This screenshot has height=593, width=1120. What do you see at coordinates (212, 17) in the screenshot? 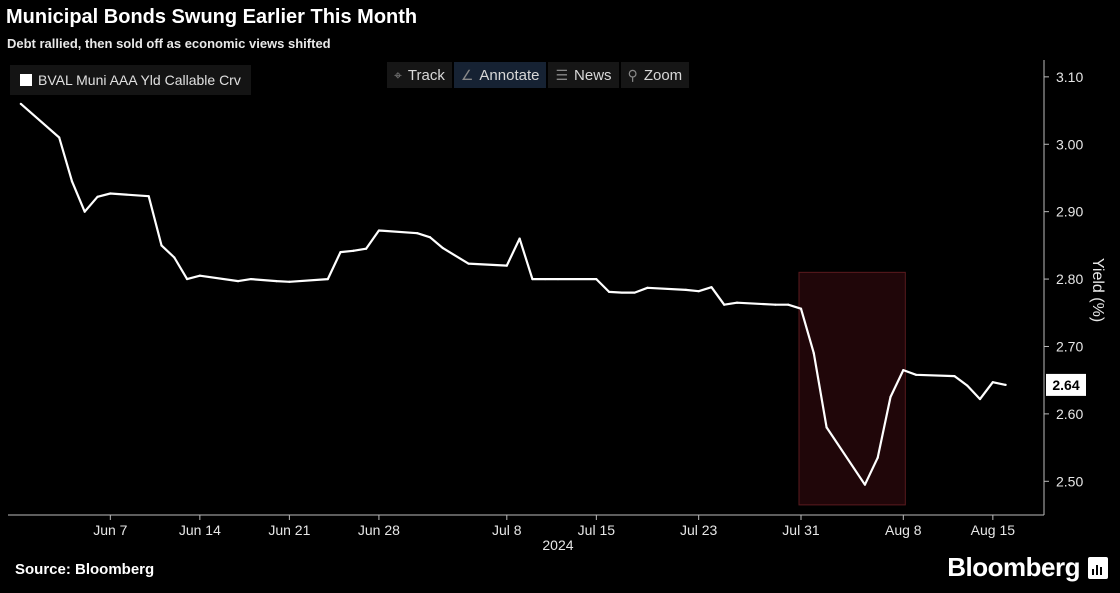
I see `chart-title: Municipal Bonds Swung Earlier This Month` at bounding box center [212, 17].